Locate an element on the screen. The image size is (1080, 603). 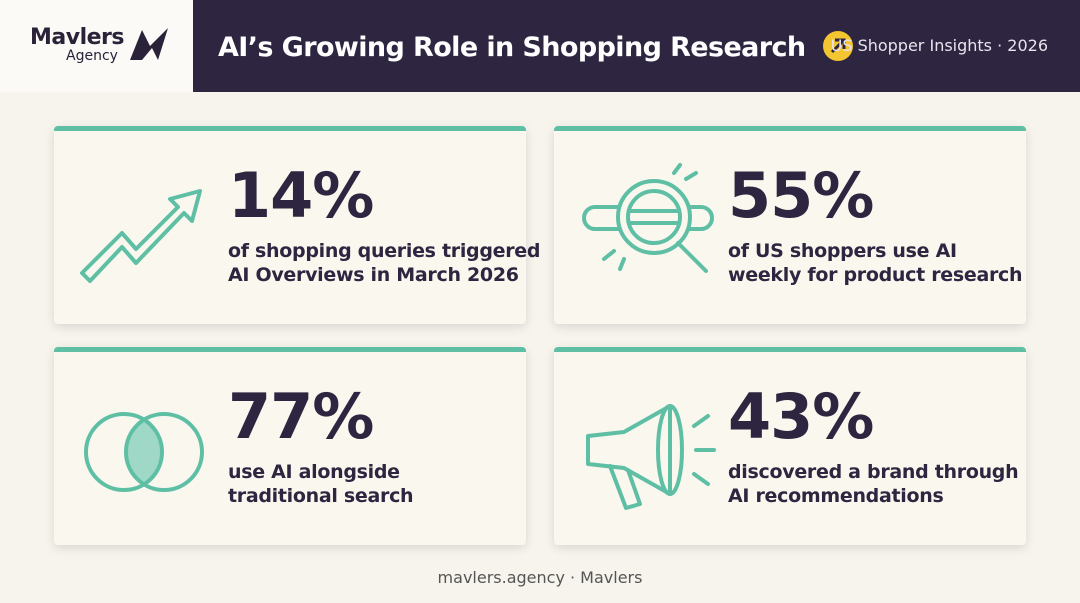
venn-icon is located at coordinates (144, 452).